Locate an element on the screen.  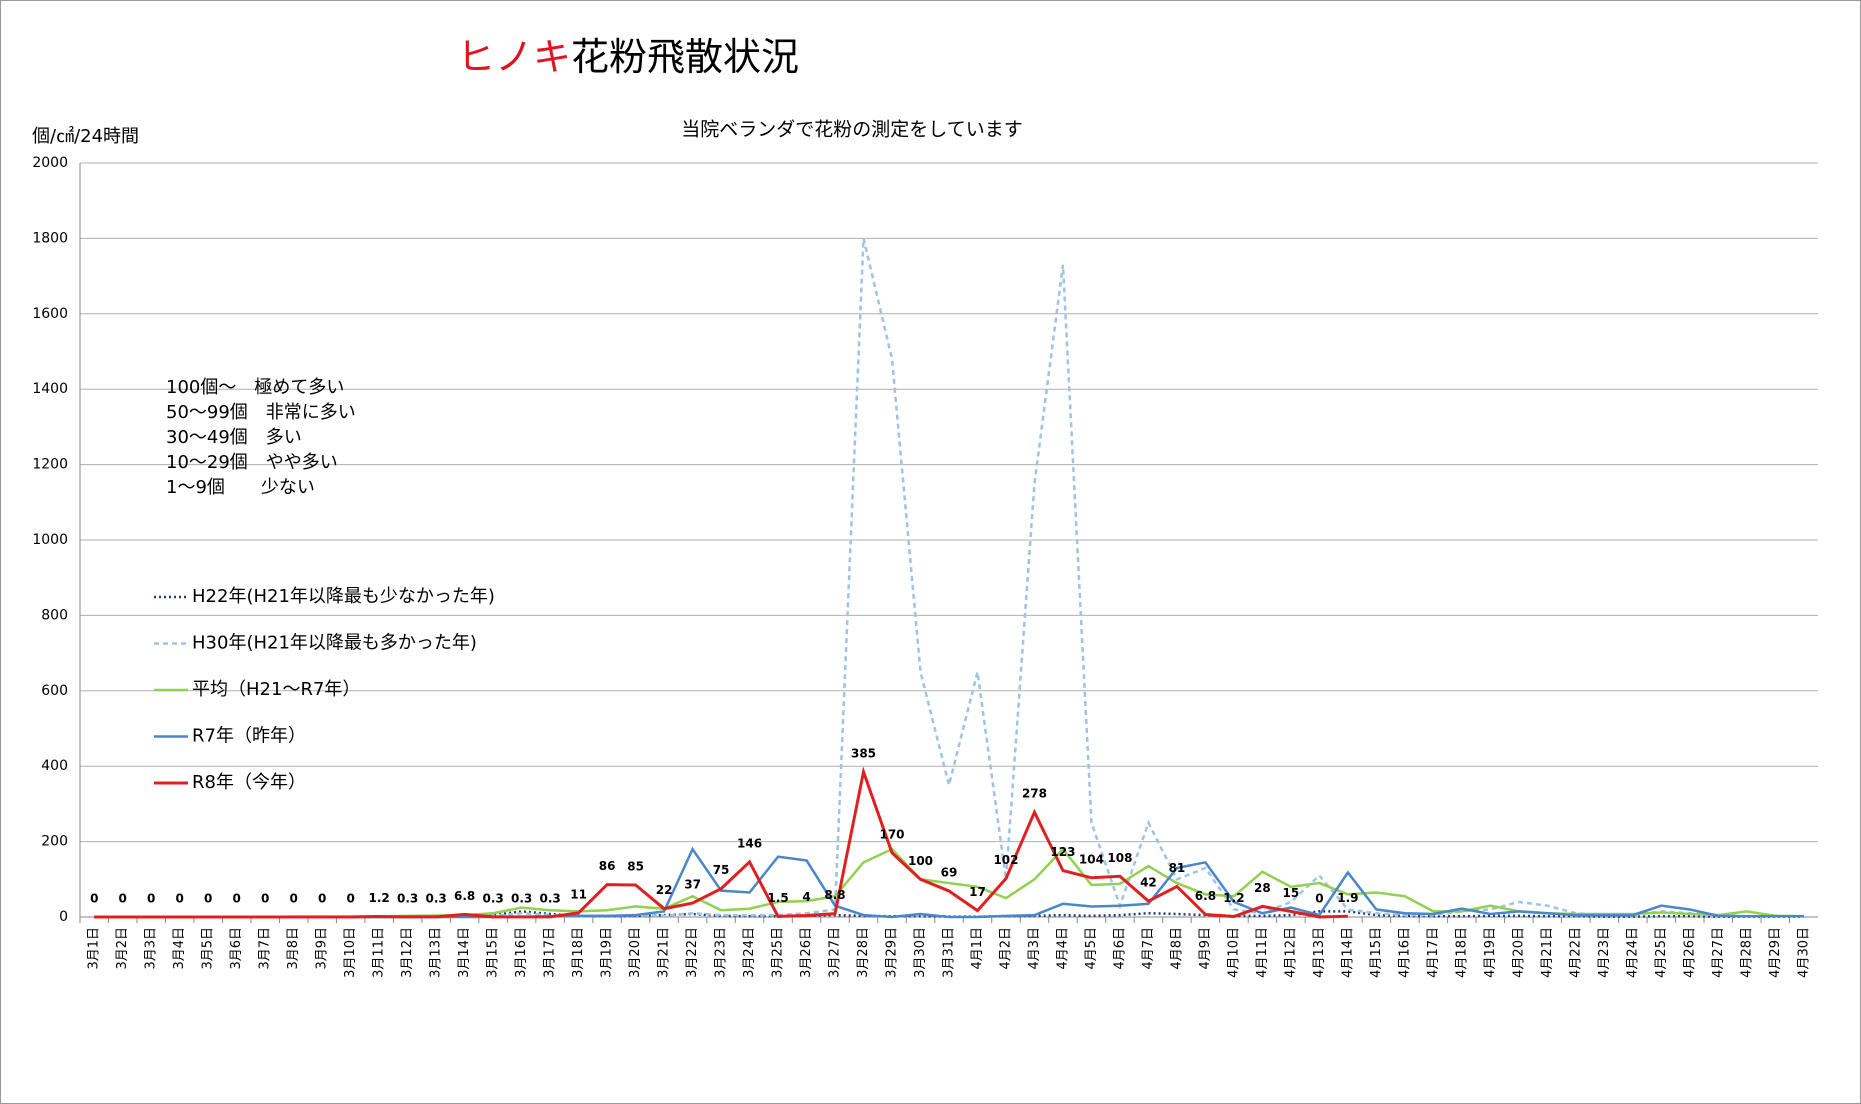
x-tick-label: 3月25日 is located at coordinates (778, 952).